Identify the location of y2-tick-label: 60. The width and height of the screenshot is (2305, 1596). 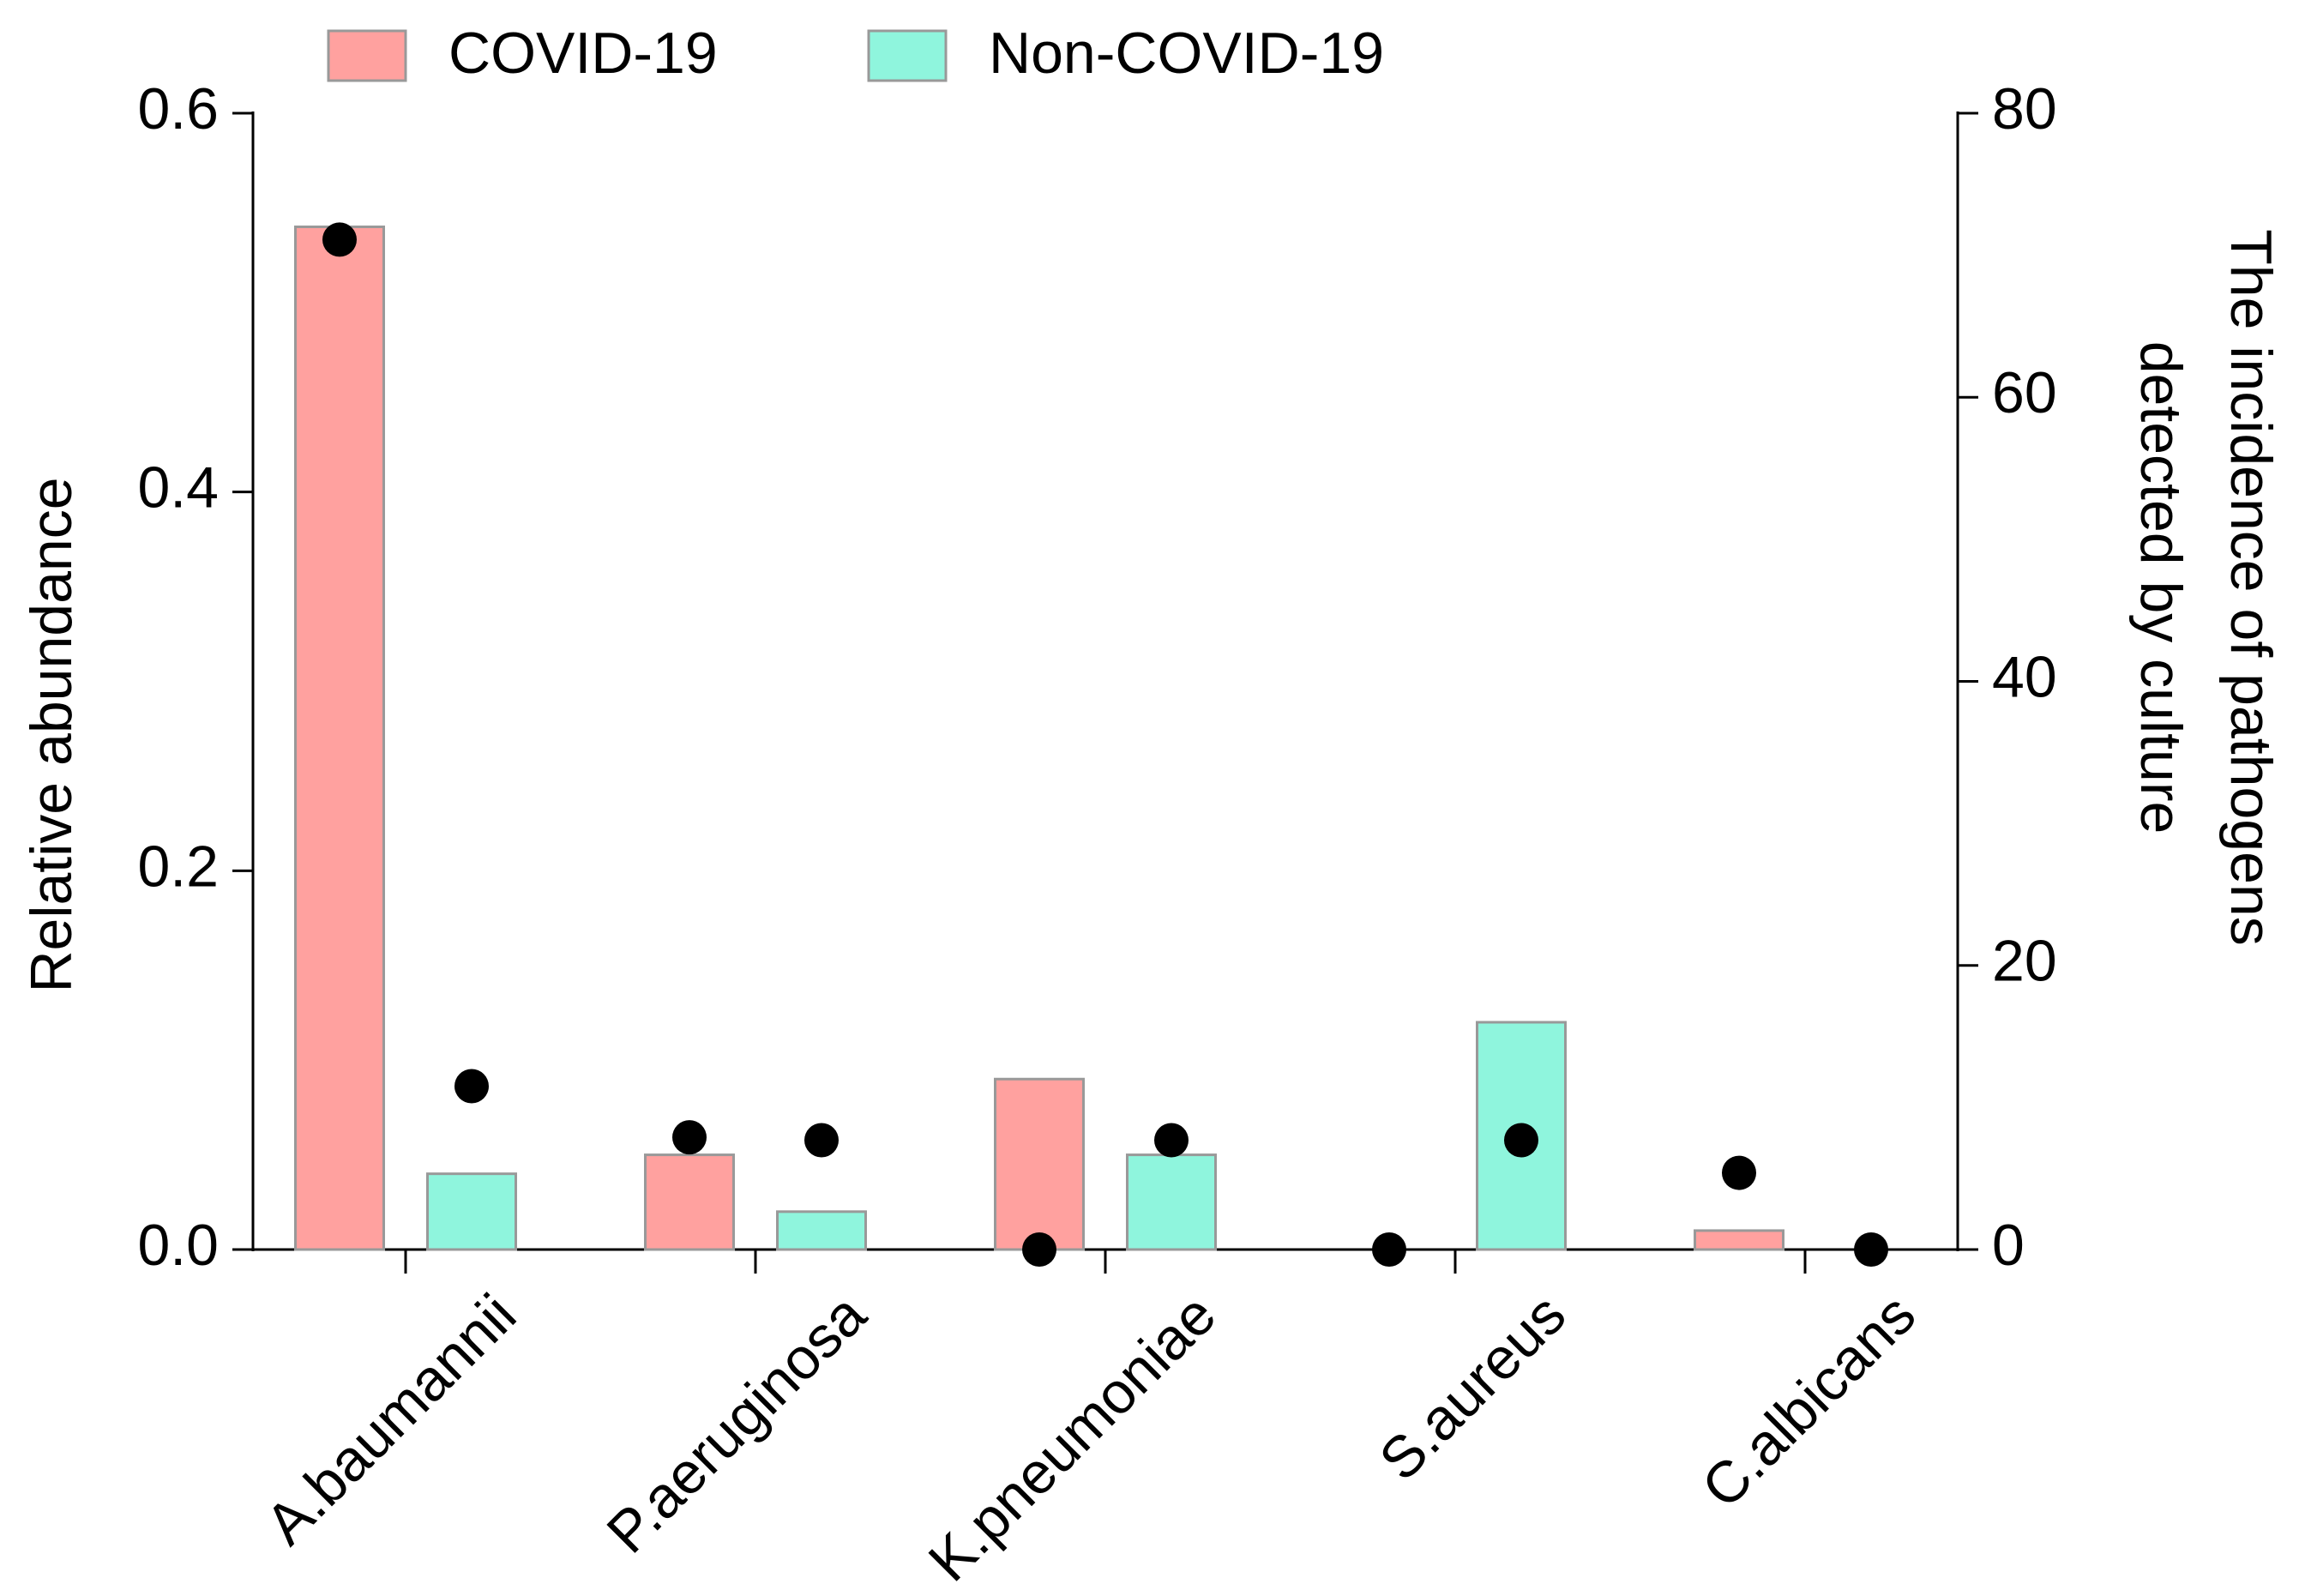
(2024, 392).